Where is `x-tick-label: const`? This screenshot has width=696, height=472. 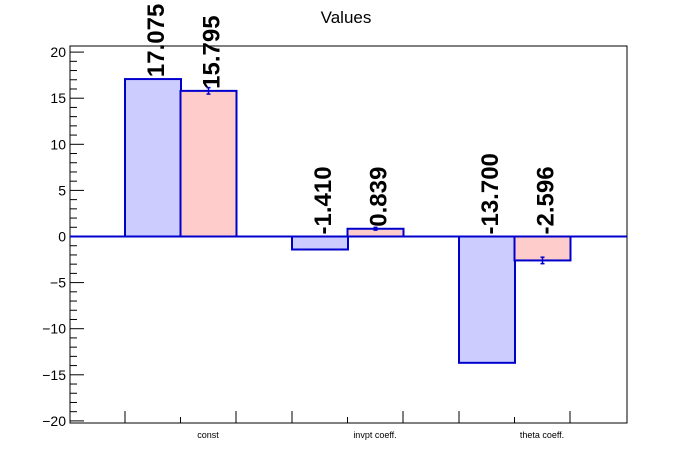
x-tick-label: const is located at coordinates (208, 435).